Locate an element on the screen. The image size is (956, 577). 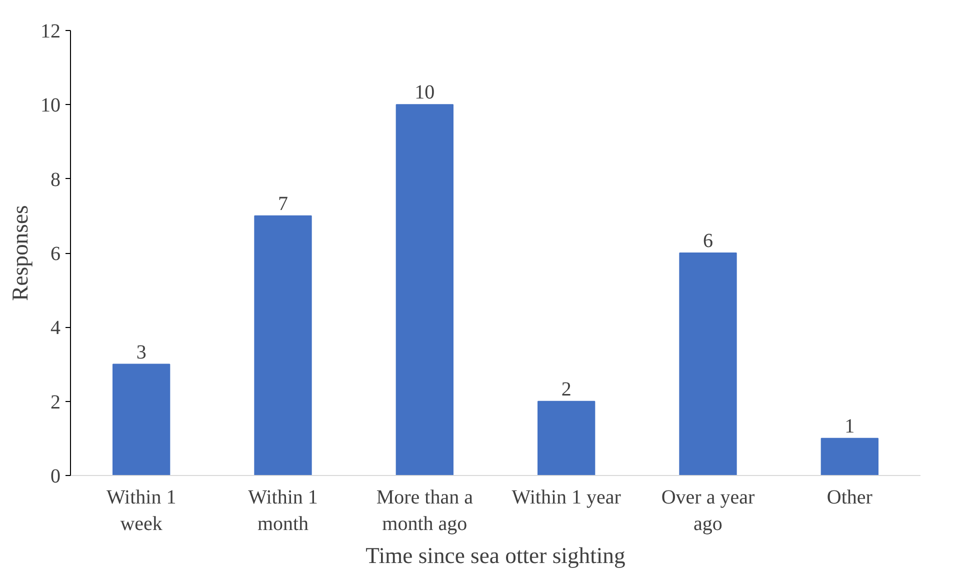
data-label: 2 is located at coordinates (566, 389).